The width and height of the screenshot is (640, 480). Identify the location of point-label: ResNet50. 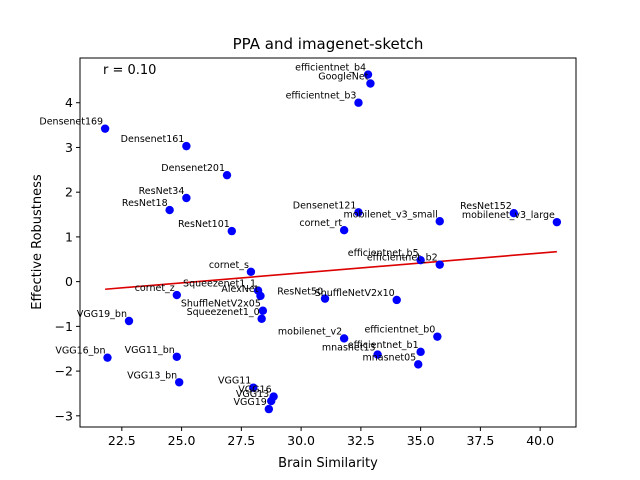
(300, 292).